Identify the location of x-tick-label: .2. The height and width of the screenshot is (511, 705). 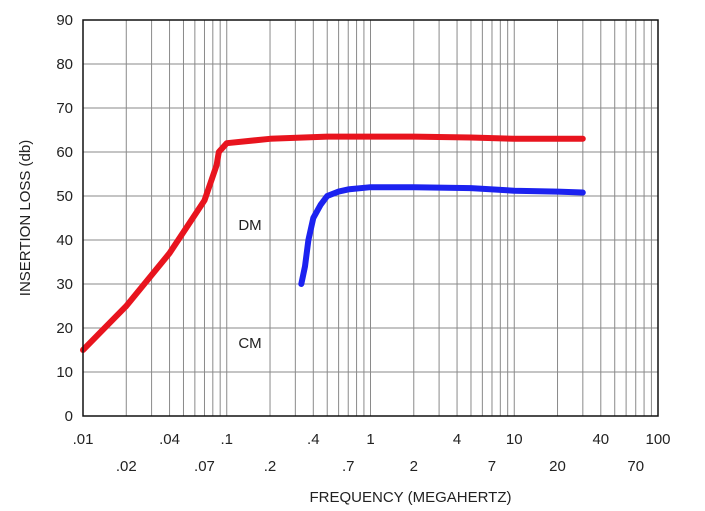
(270, 466).